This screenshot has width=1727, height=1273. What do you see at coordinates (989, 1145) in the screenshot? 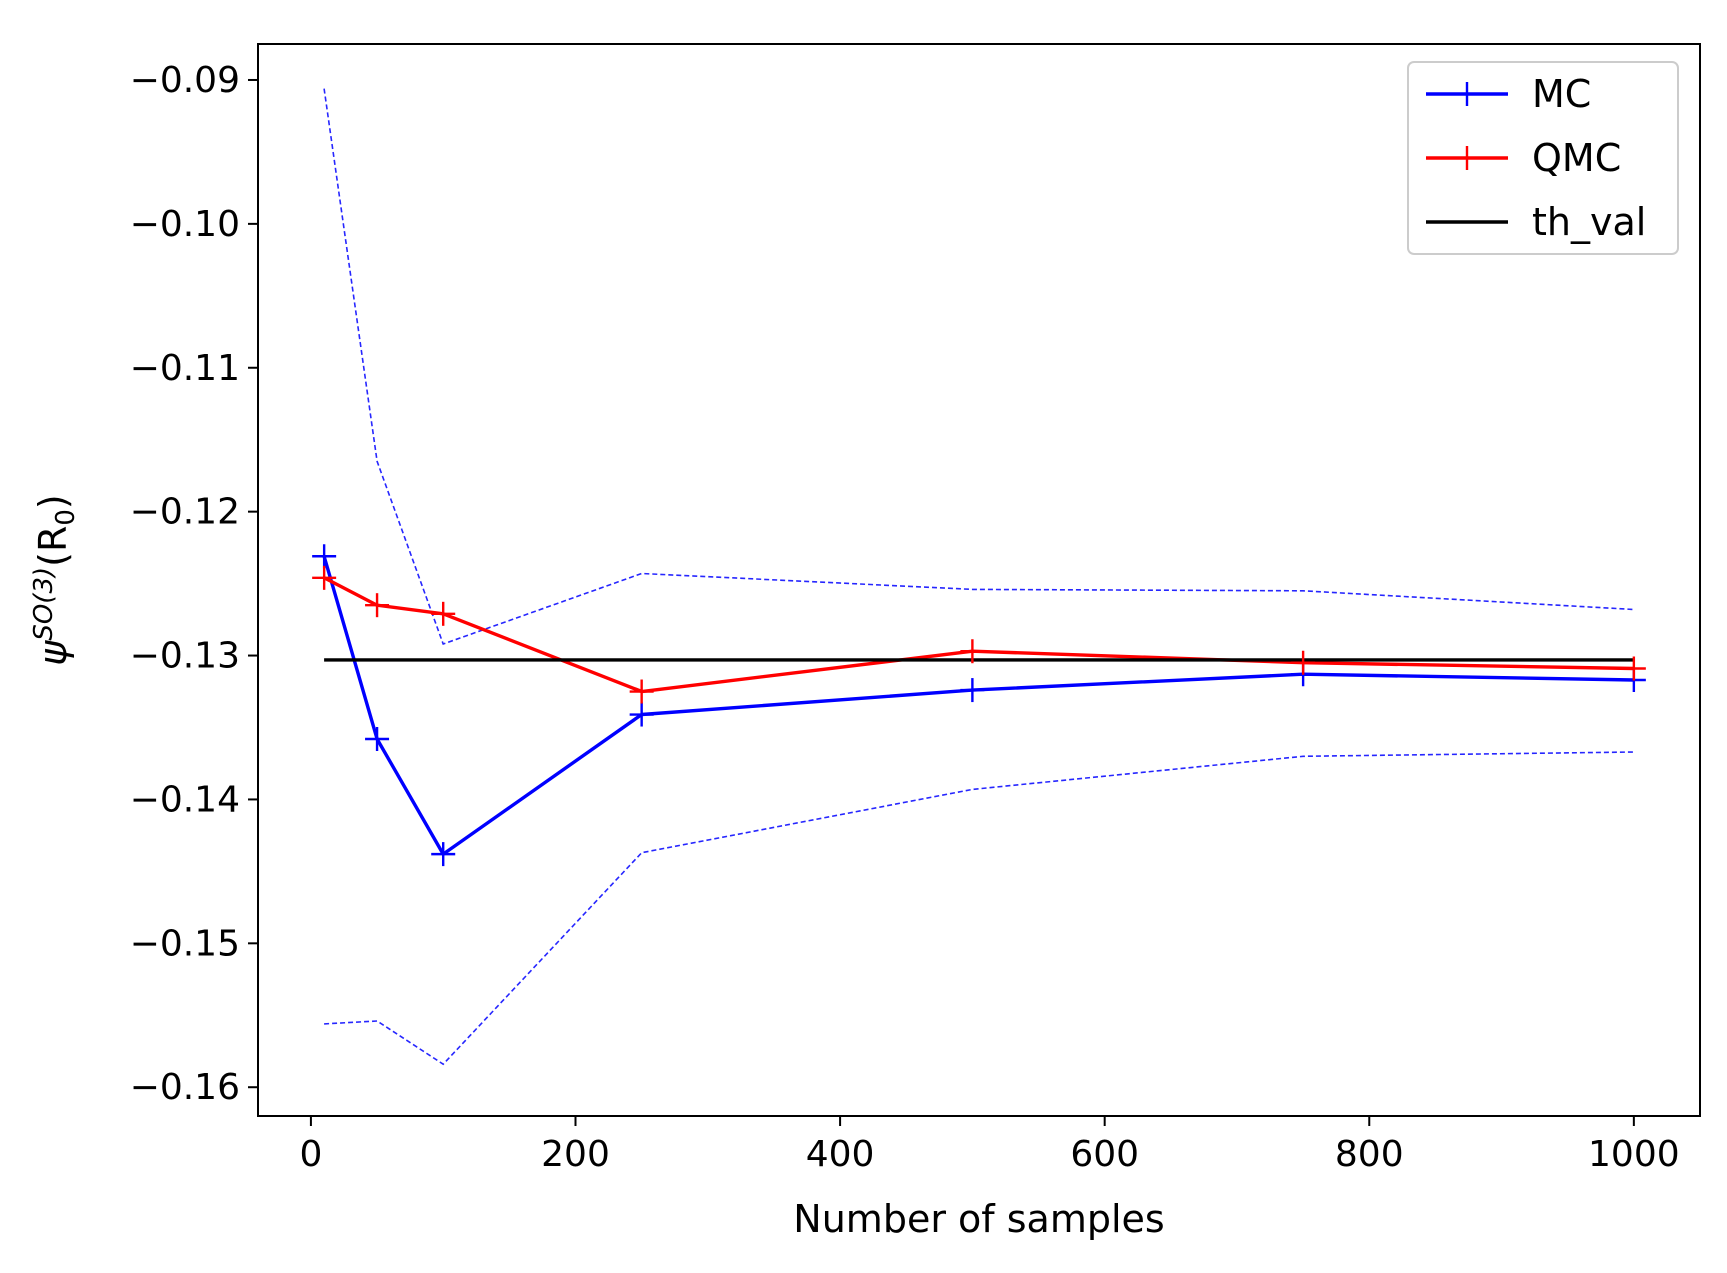
I see `x-axis-ticks: 0 200 400 600 800 1000` at bounding box center [989, 1145].